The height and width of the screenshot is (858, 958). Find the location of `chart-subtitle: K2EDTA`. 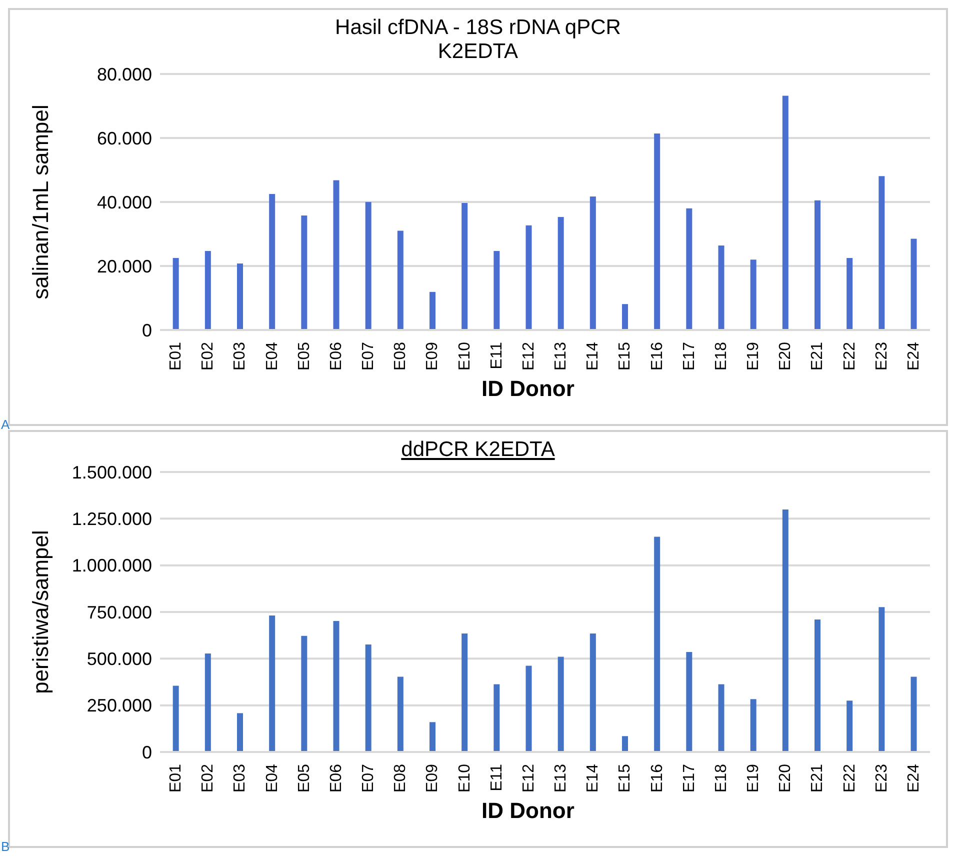

chart-subtitle: K2EDTA is located at coordinates (478, 52).